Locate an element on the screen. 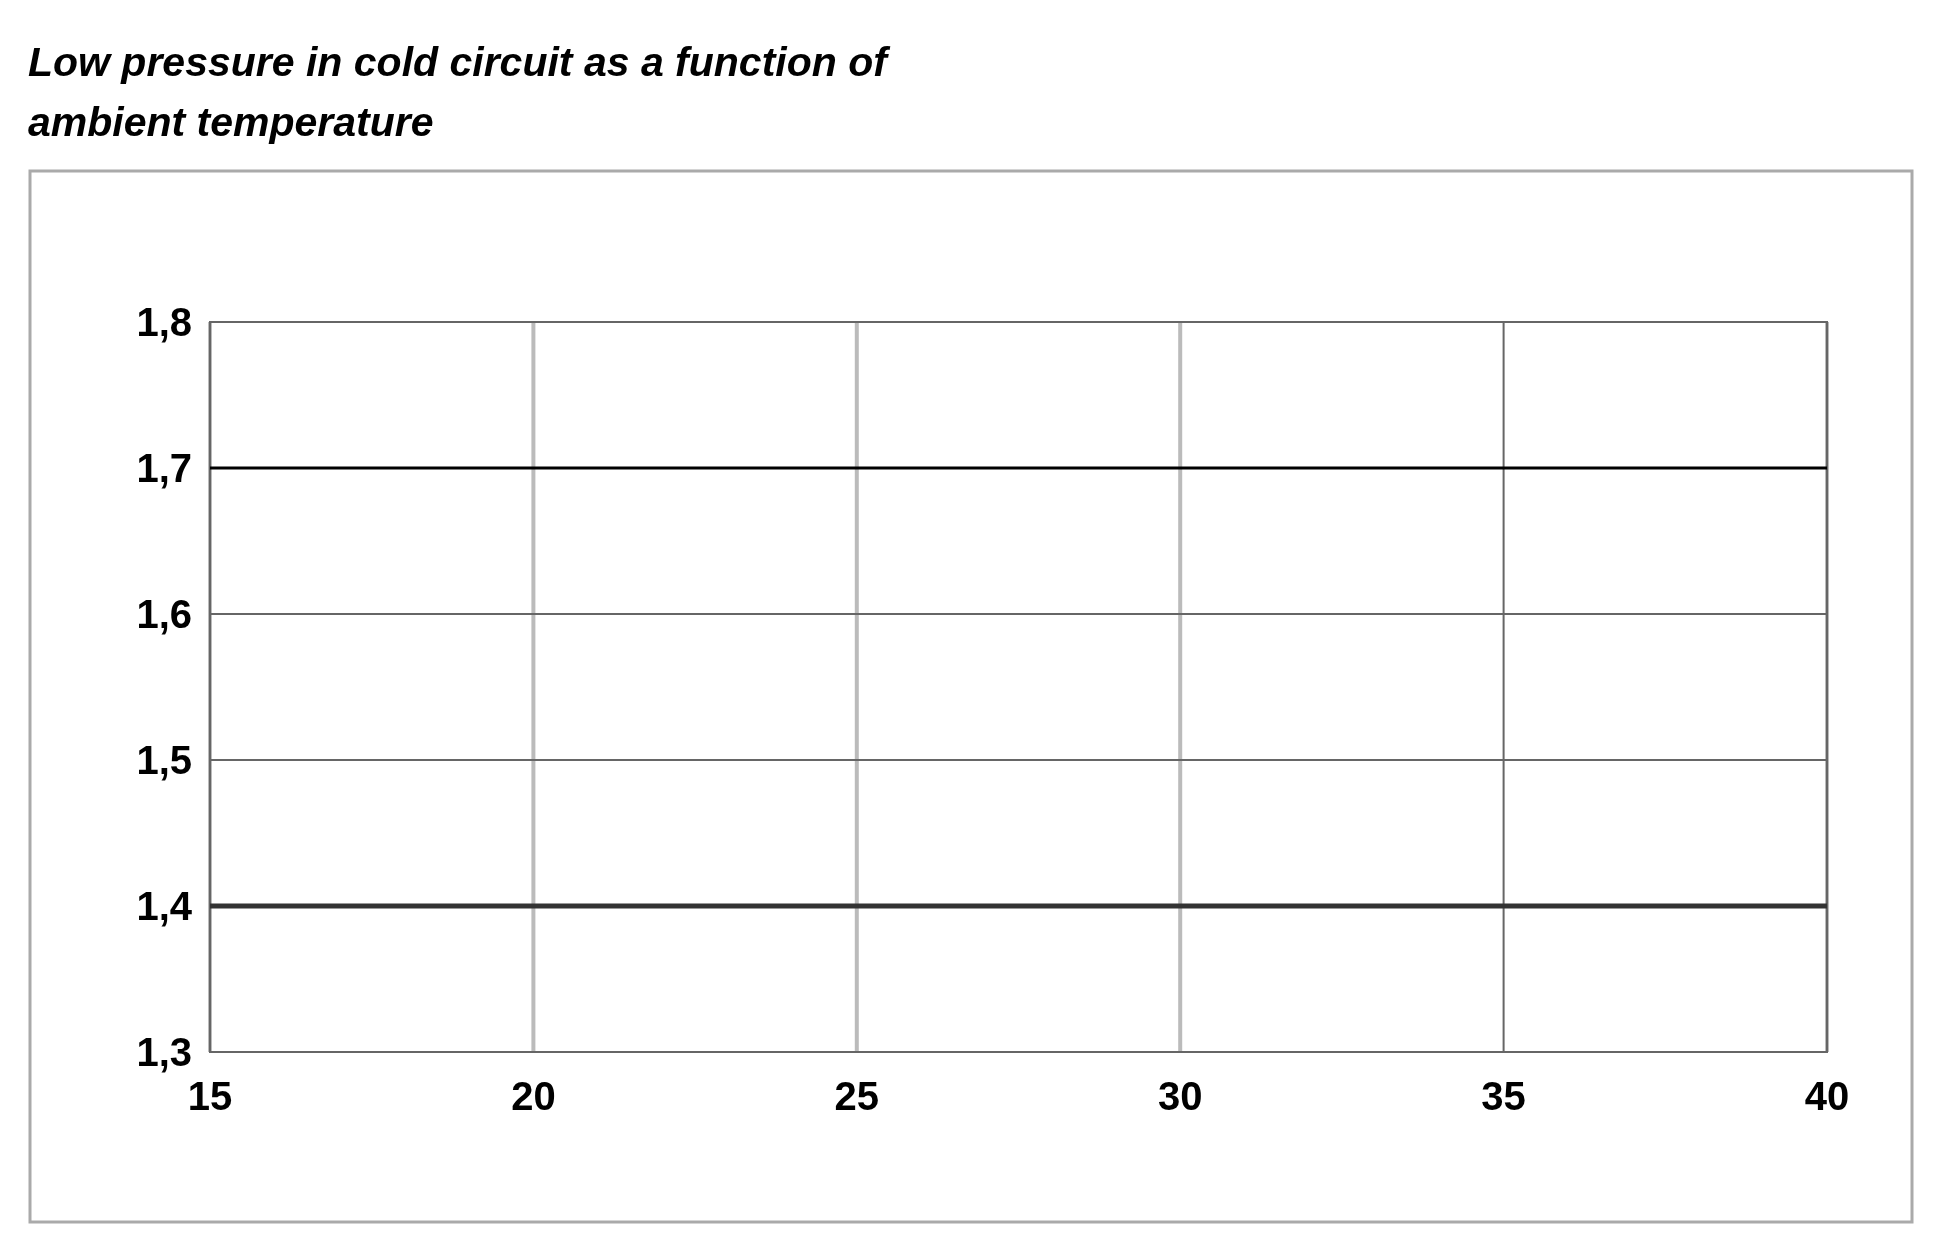 This screenshot has width=1956, height=1248. y-tick-label: 1,5 is located at coordinates (164, 760).